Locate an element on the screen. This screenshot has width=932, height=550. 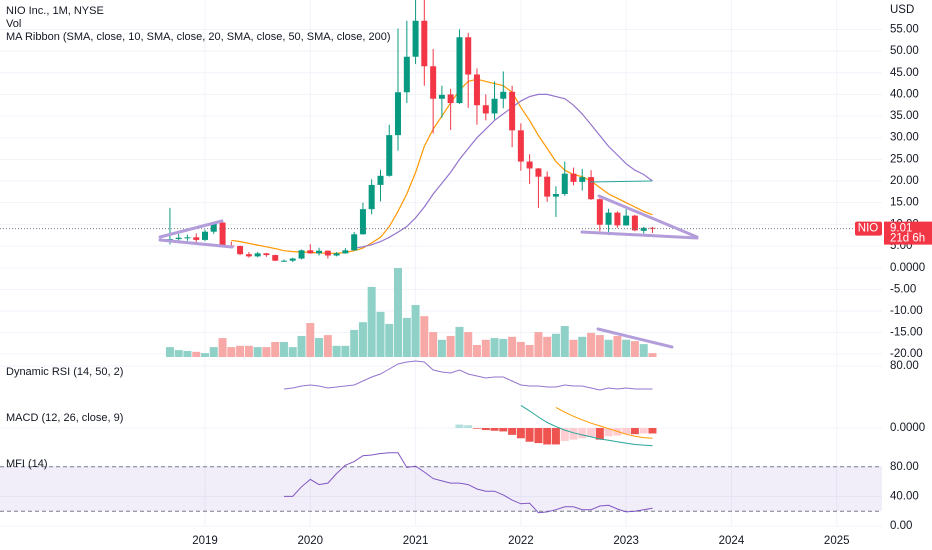
y-tick-label: 20.00 is located at coordinates (904, 181).